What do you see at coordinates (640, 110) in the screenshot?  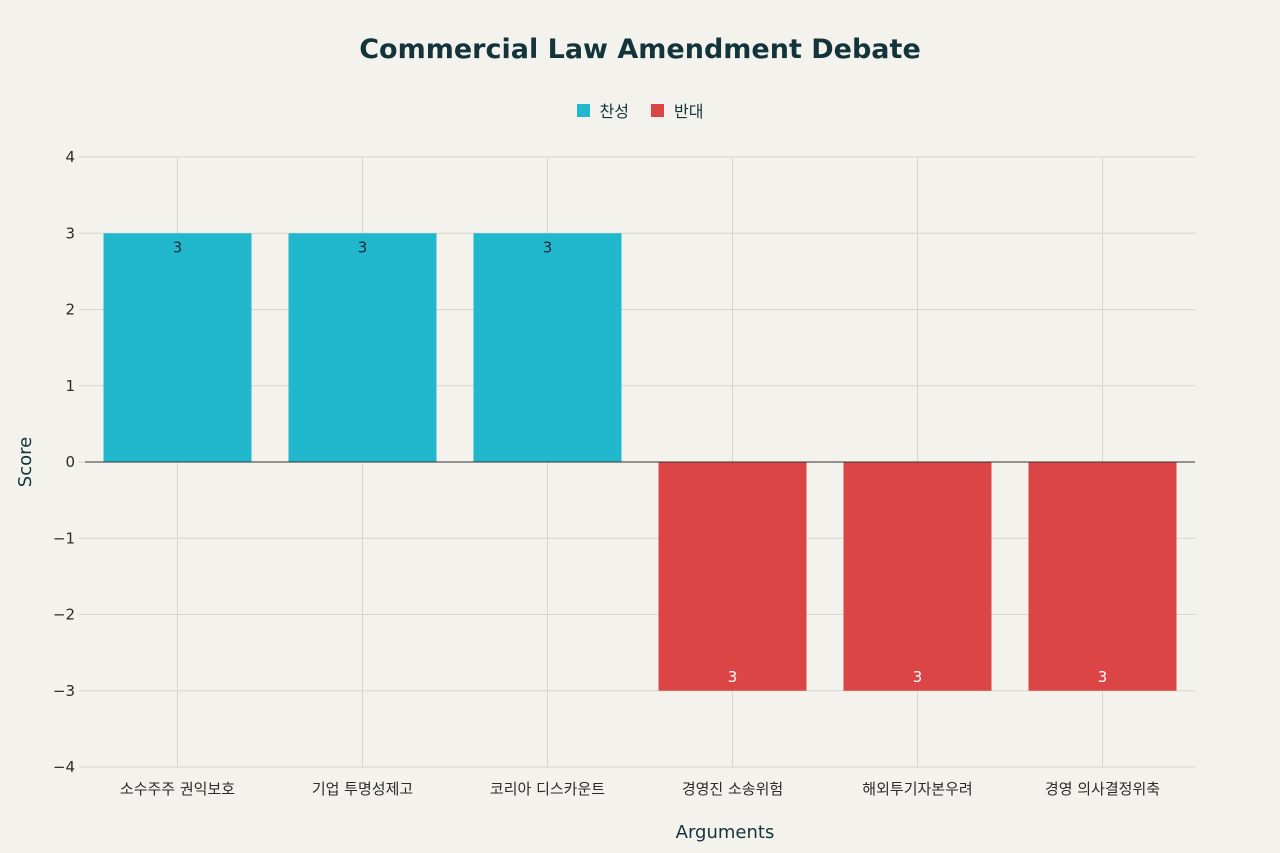 I see `legend: 찬성 반대` at bounding box center [640, 110].